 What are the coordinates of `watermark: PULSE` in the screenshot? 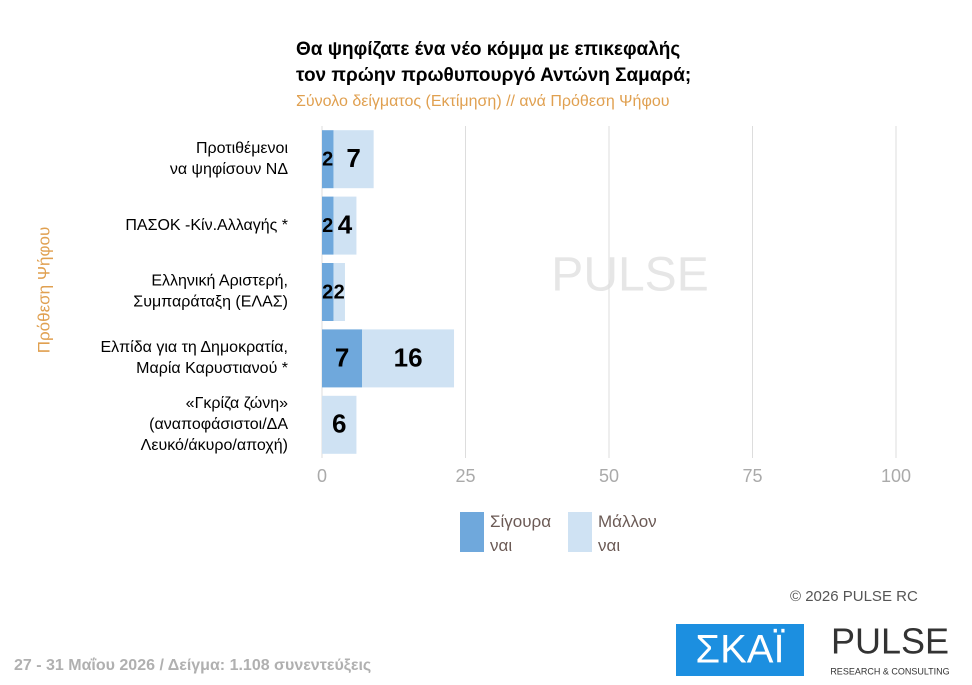 It's located at (629, 275).